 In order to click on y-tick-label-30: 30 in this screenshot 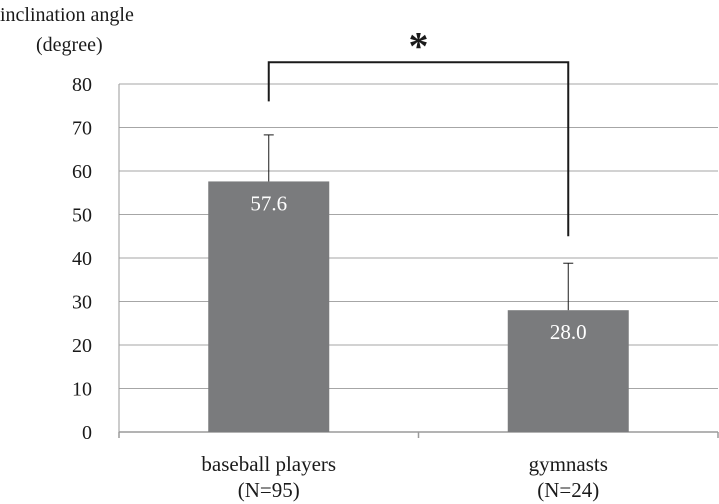, I will do `click(82, 303)`.